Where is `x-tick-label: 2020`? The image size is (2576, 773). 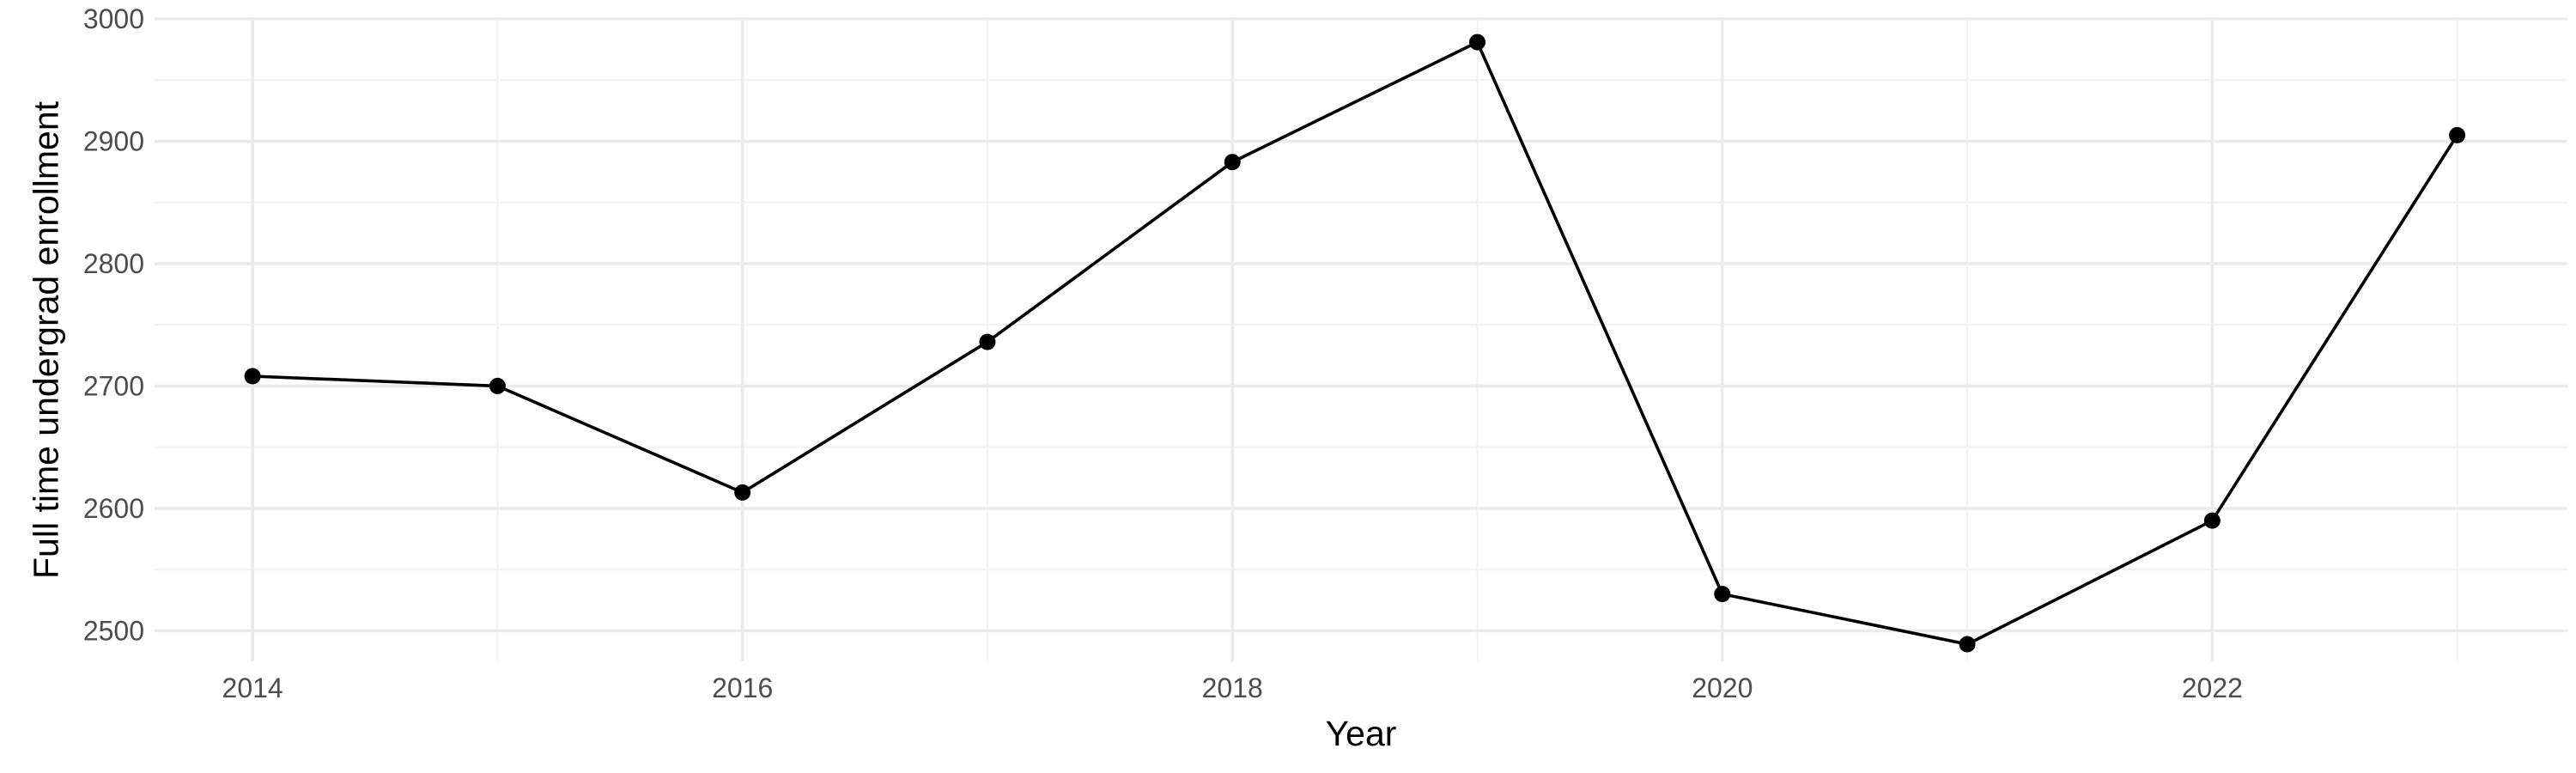 x-tick-label: 2020 is located at coordinates (1722, 688).